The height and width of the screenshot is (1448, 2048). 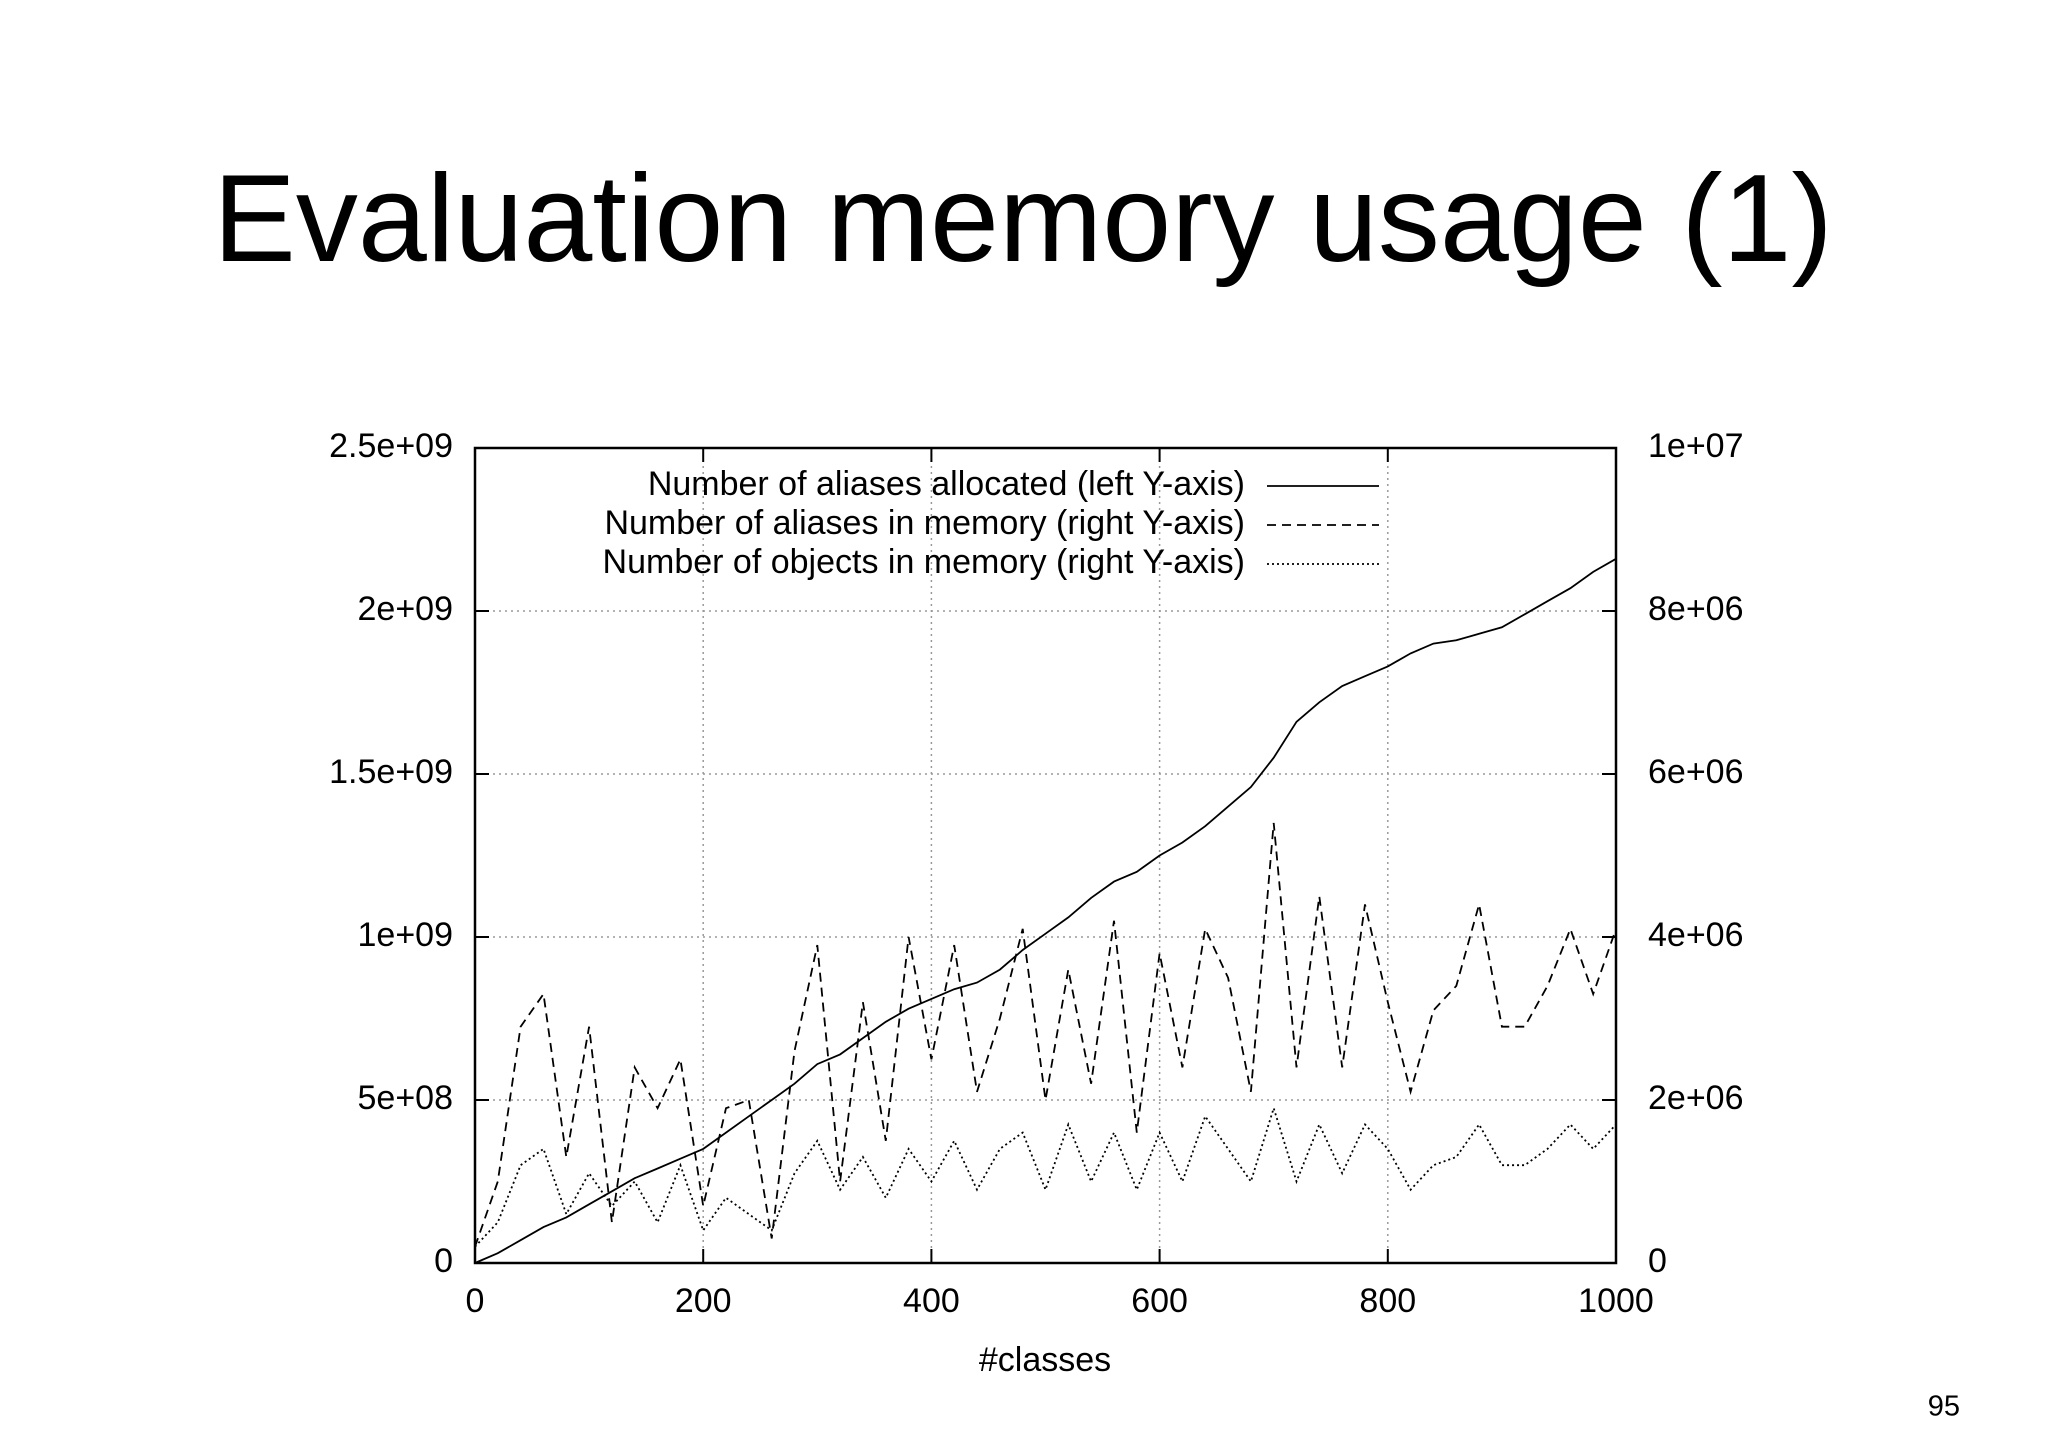 I want to click on x-tick-label: 800, so click(x=1387, y=1301).